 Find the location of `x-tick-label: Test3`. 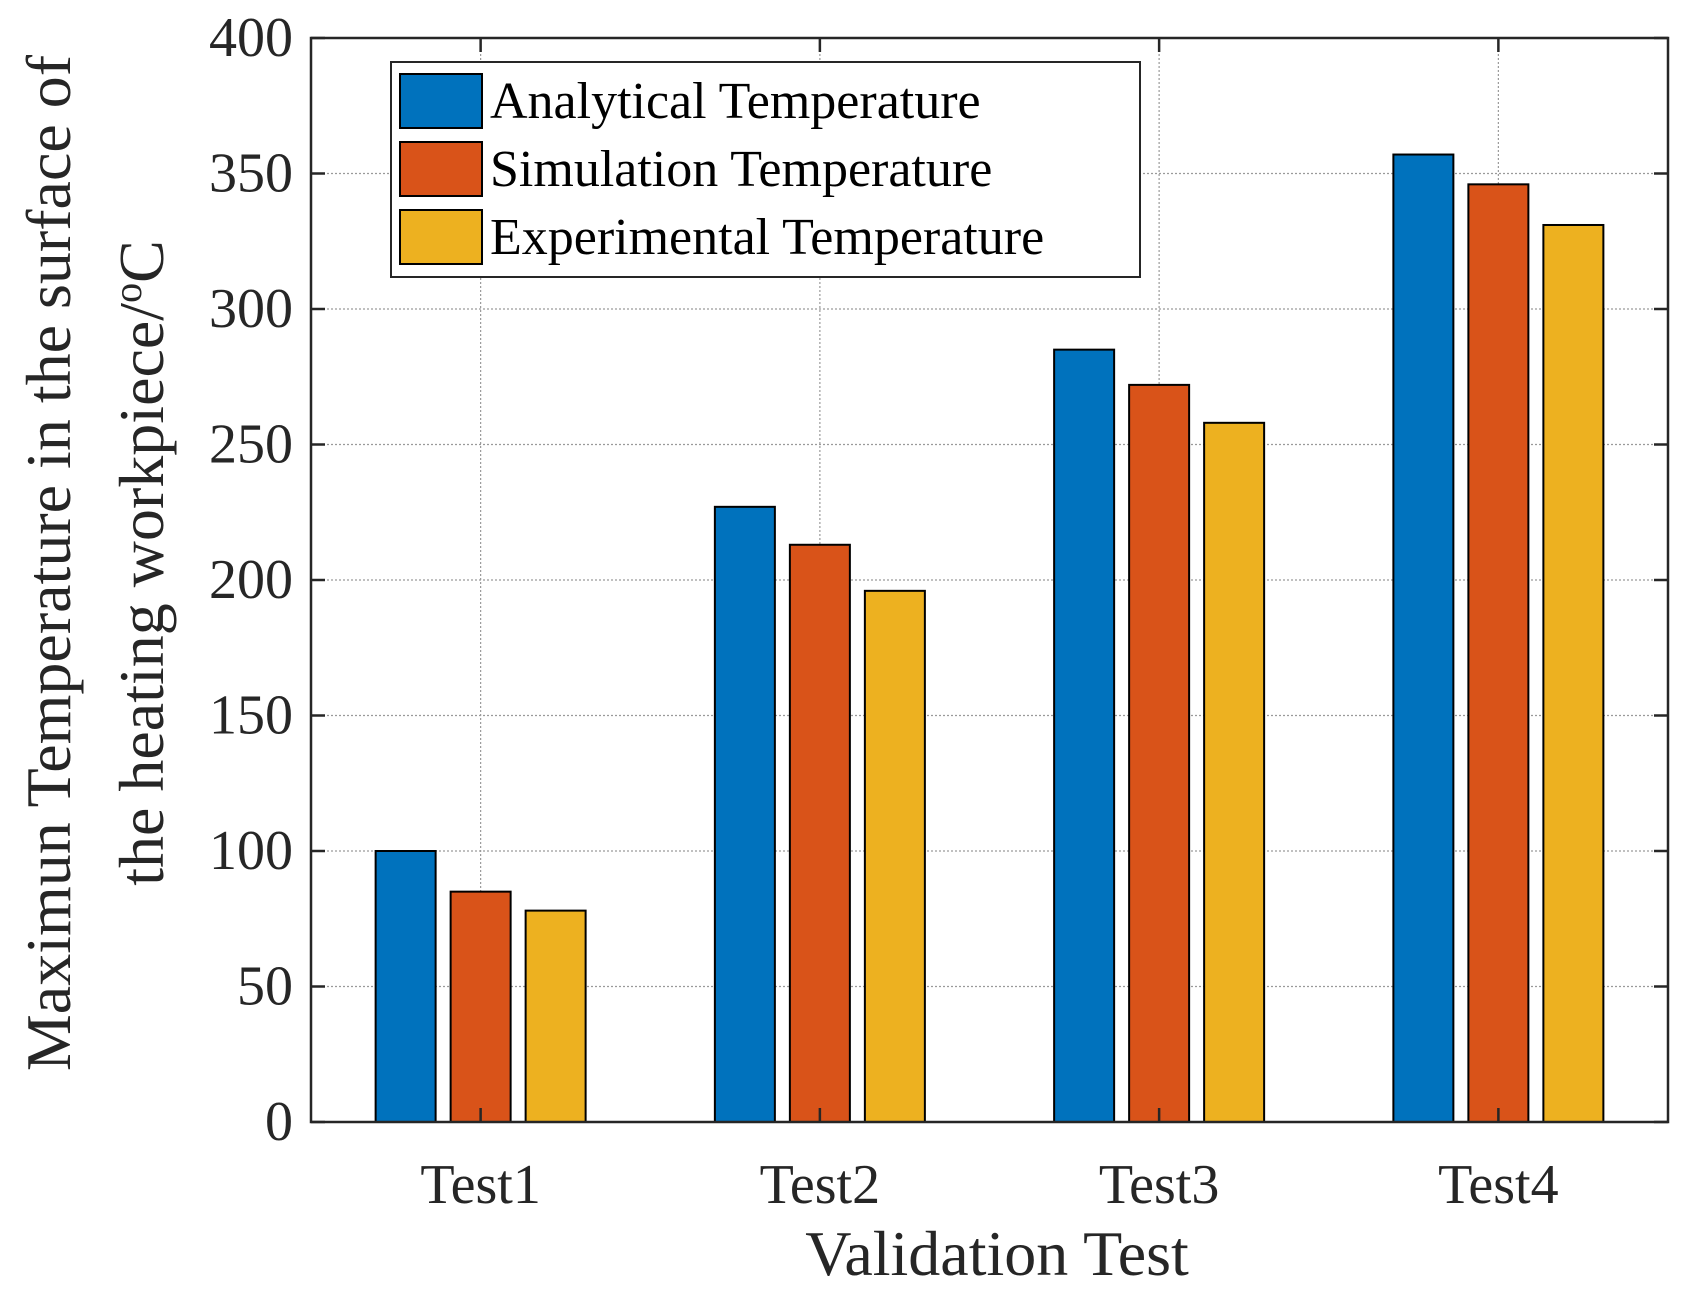

x-tick-label: Test3 is located at coordinates (1159, 1185).